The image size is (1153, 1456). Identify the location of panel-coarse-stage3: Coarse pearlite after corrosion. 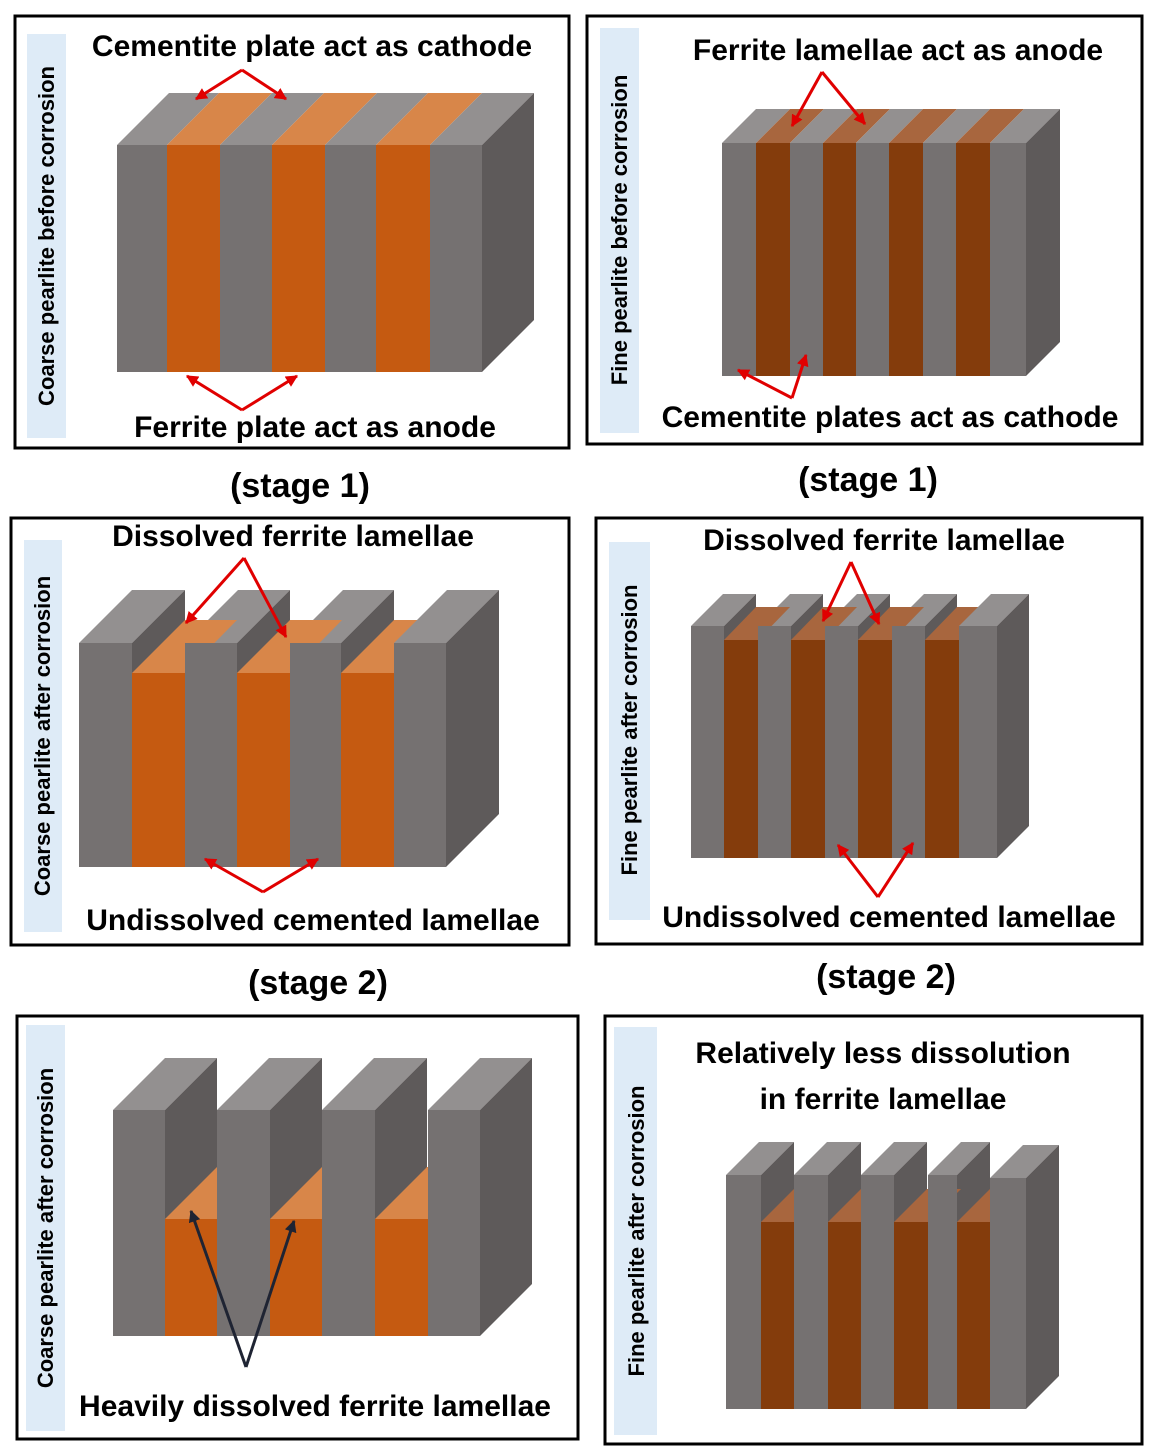
(297, 1227).